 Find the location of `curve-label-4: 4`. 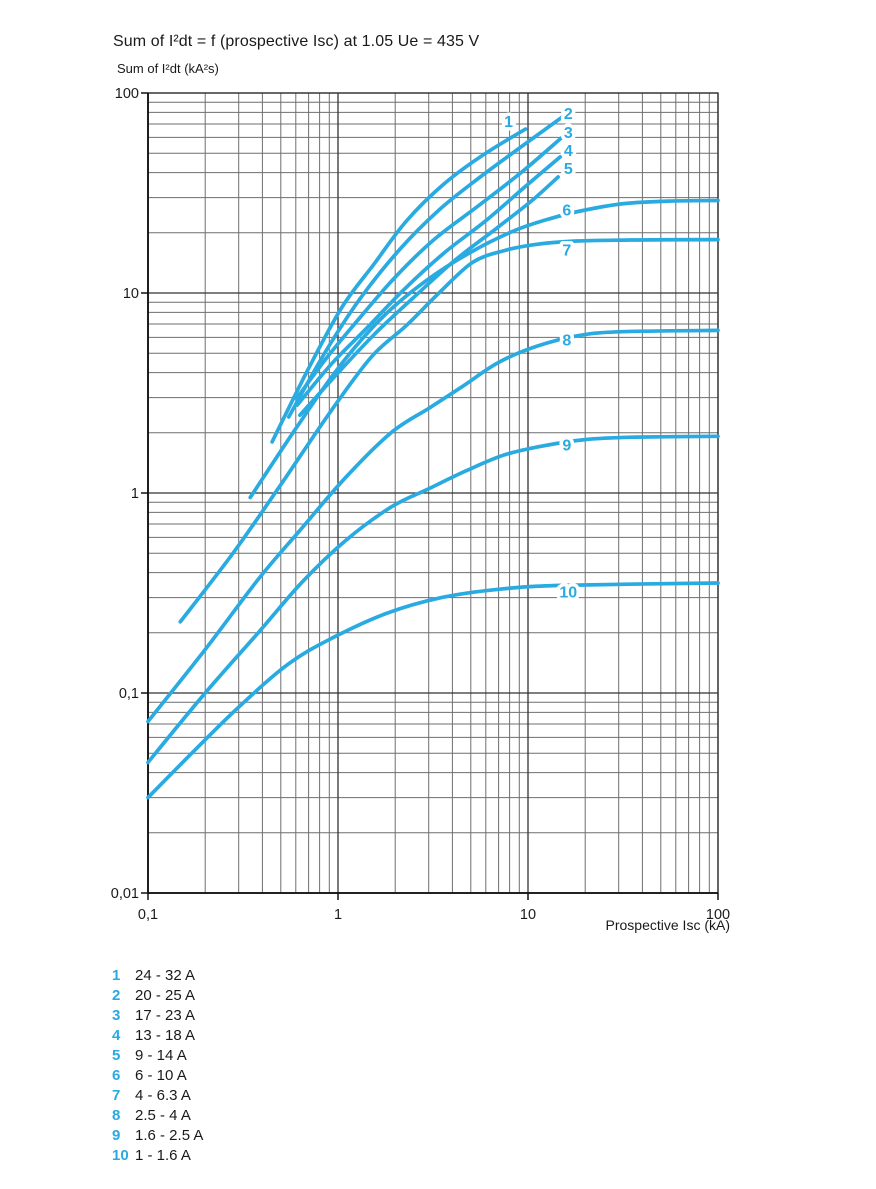

curve-label-4: 4 is located at coordinates (568, 151).